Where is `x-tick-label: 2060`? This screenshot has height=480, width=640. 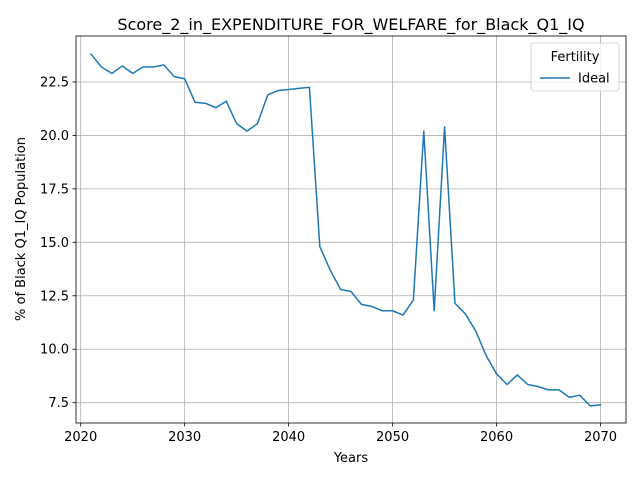
x-tick-label: 2060 is located at coordinates (496, 437).